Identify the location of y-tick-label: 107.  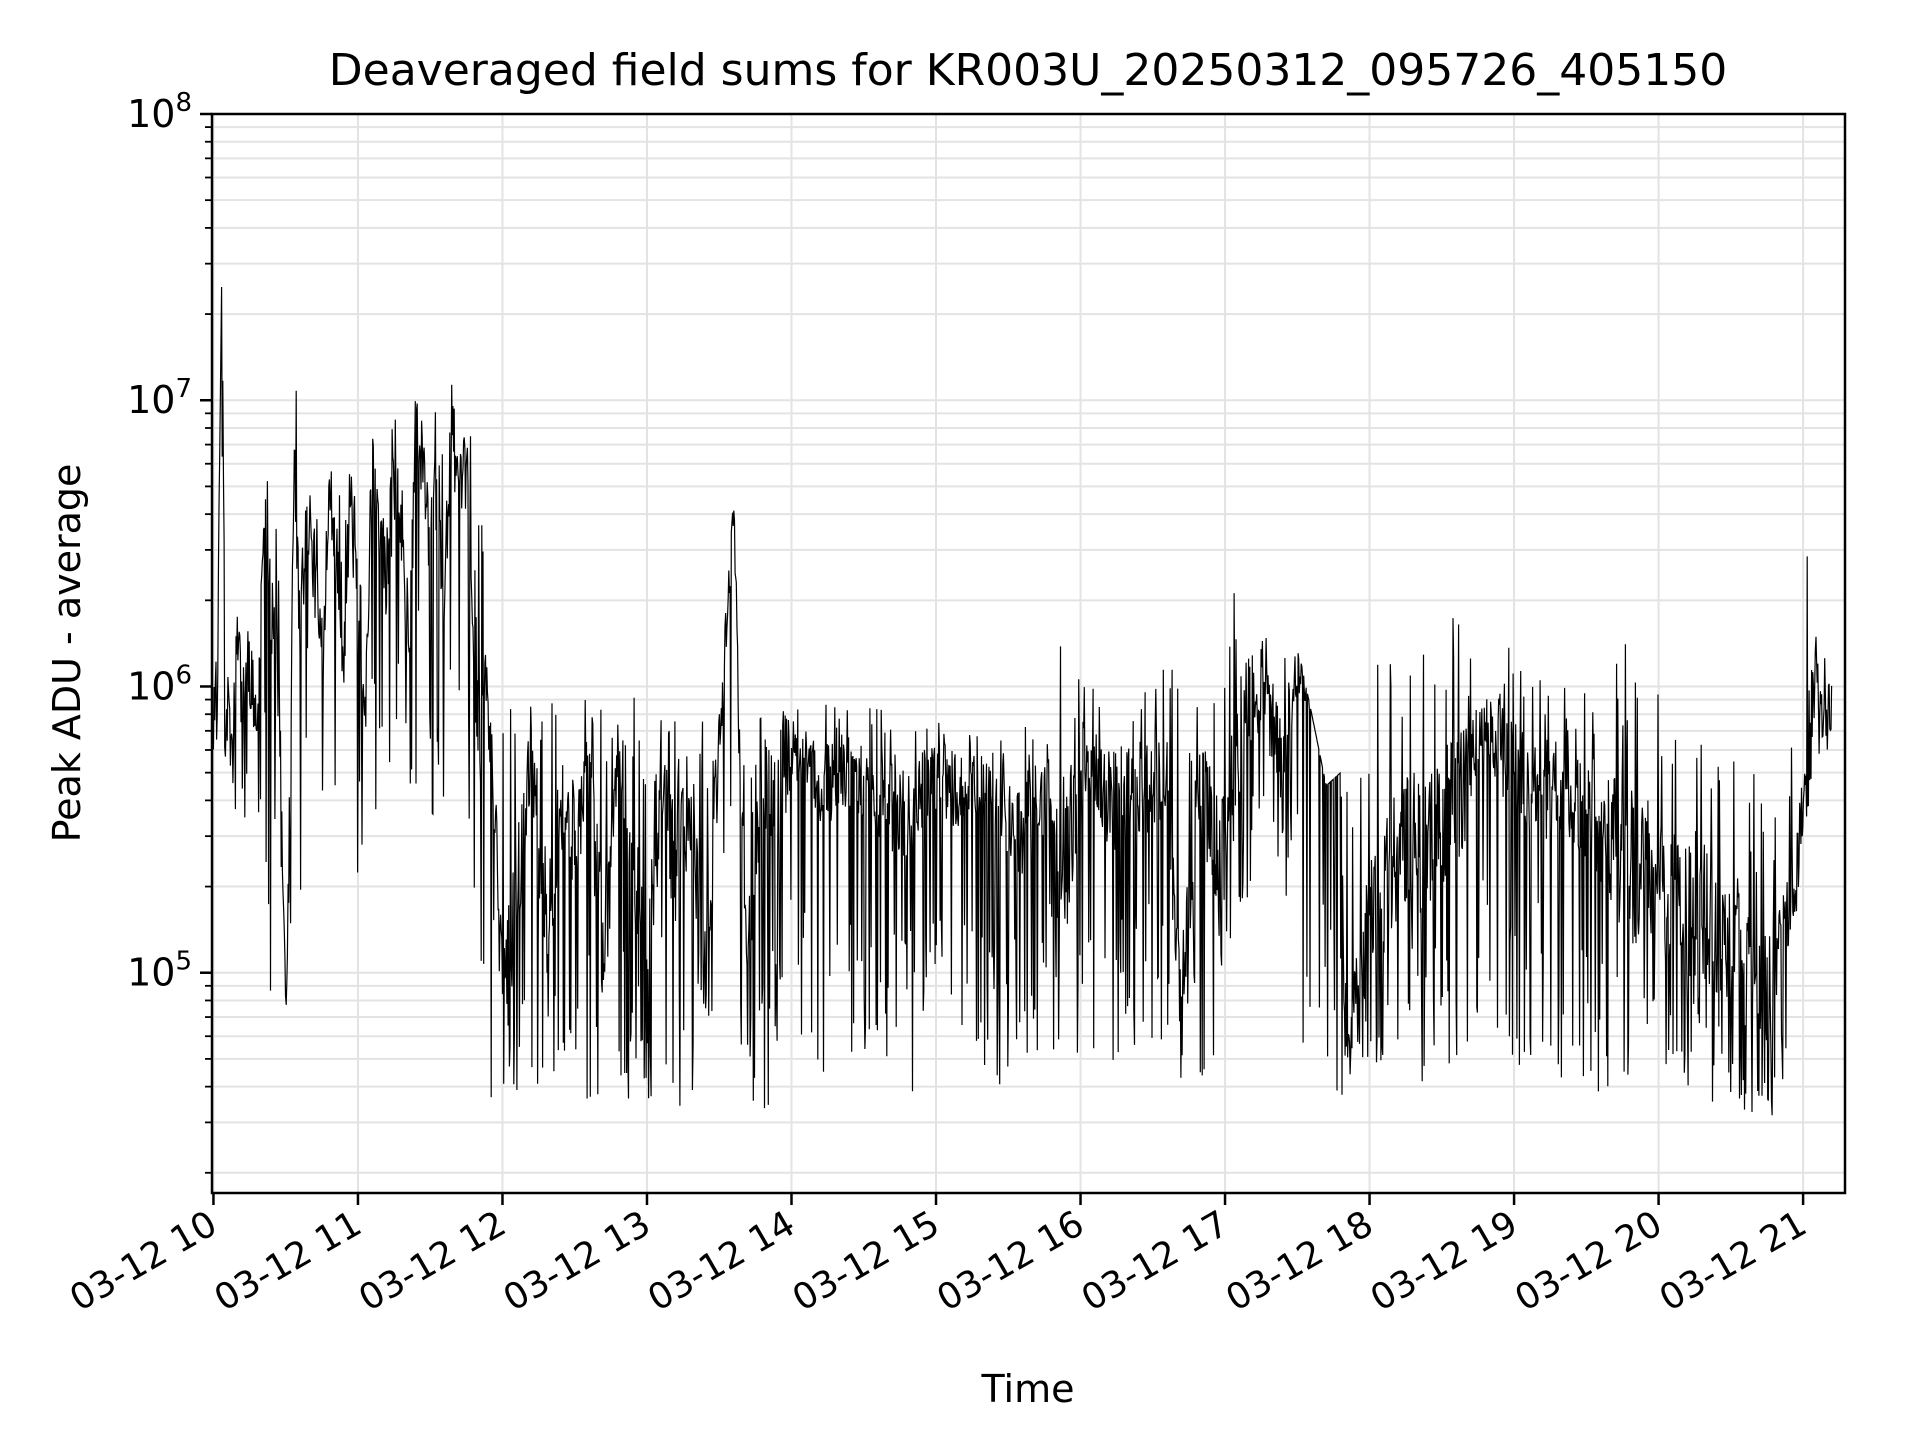
(159, 398).